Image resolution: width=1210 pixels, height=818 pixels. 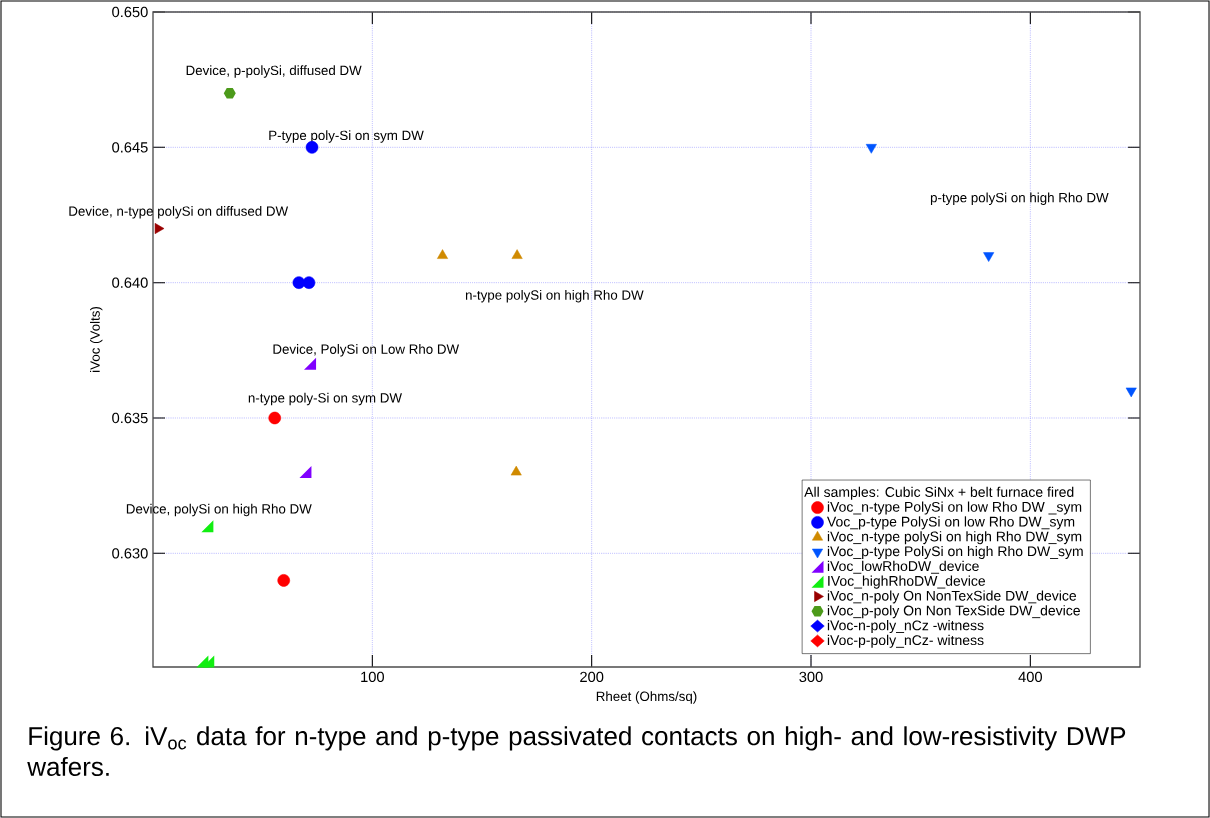 What do you see at coordinates (179, 212) in the screenshot?
I see `annotation: Device, n-type polySi on diffused DW` at bounding box center [179, 212].